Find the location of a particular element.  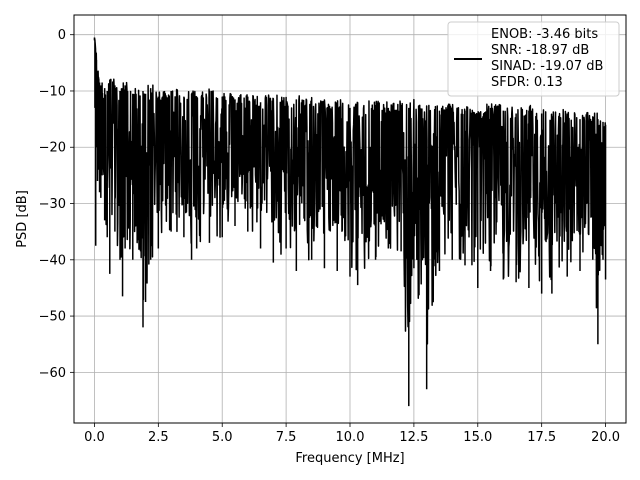

y-tick-label: −50 is located at coordinates (52, 317).